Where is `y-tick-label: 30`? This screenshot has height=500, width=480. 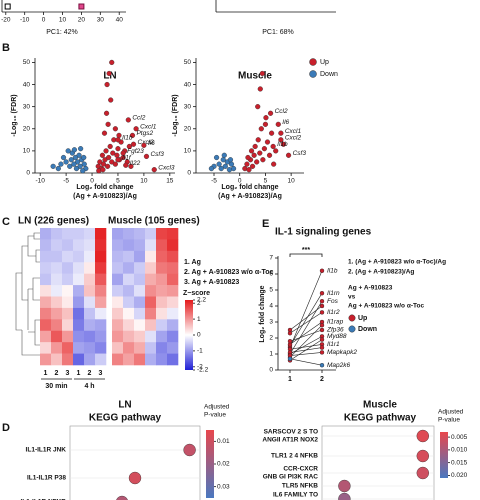 y-tick-label: 30 is located at coordinates (27, 106).